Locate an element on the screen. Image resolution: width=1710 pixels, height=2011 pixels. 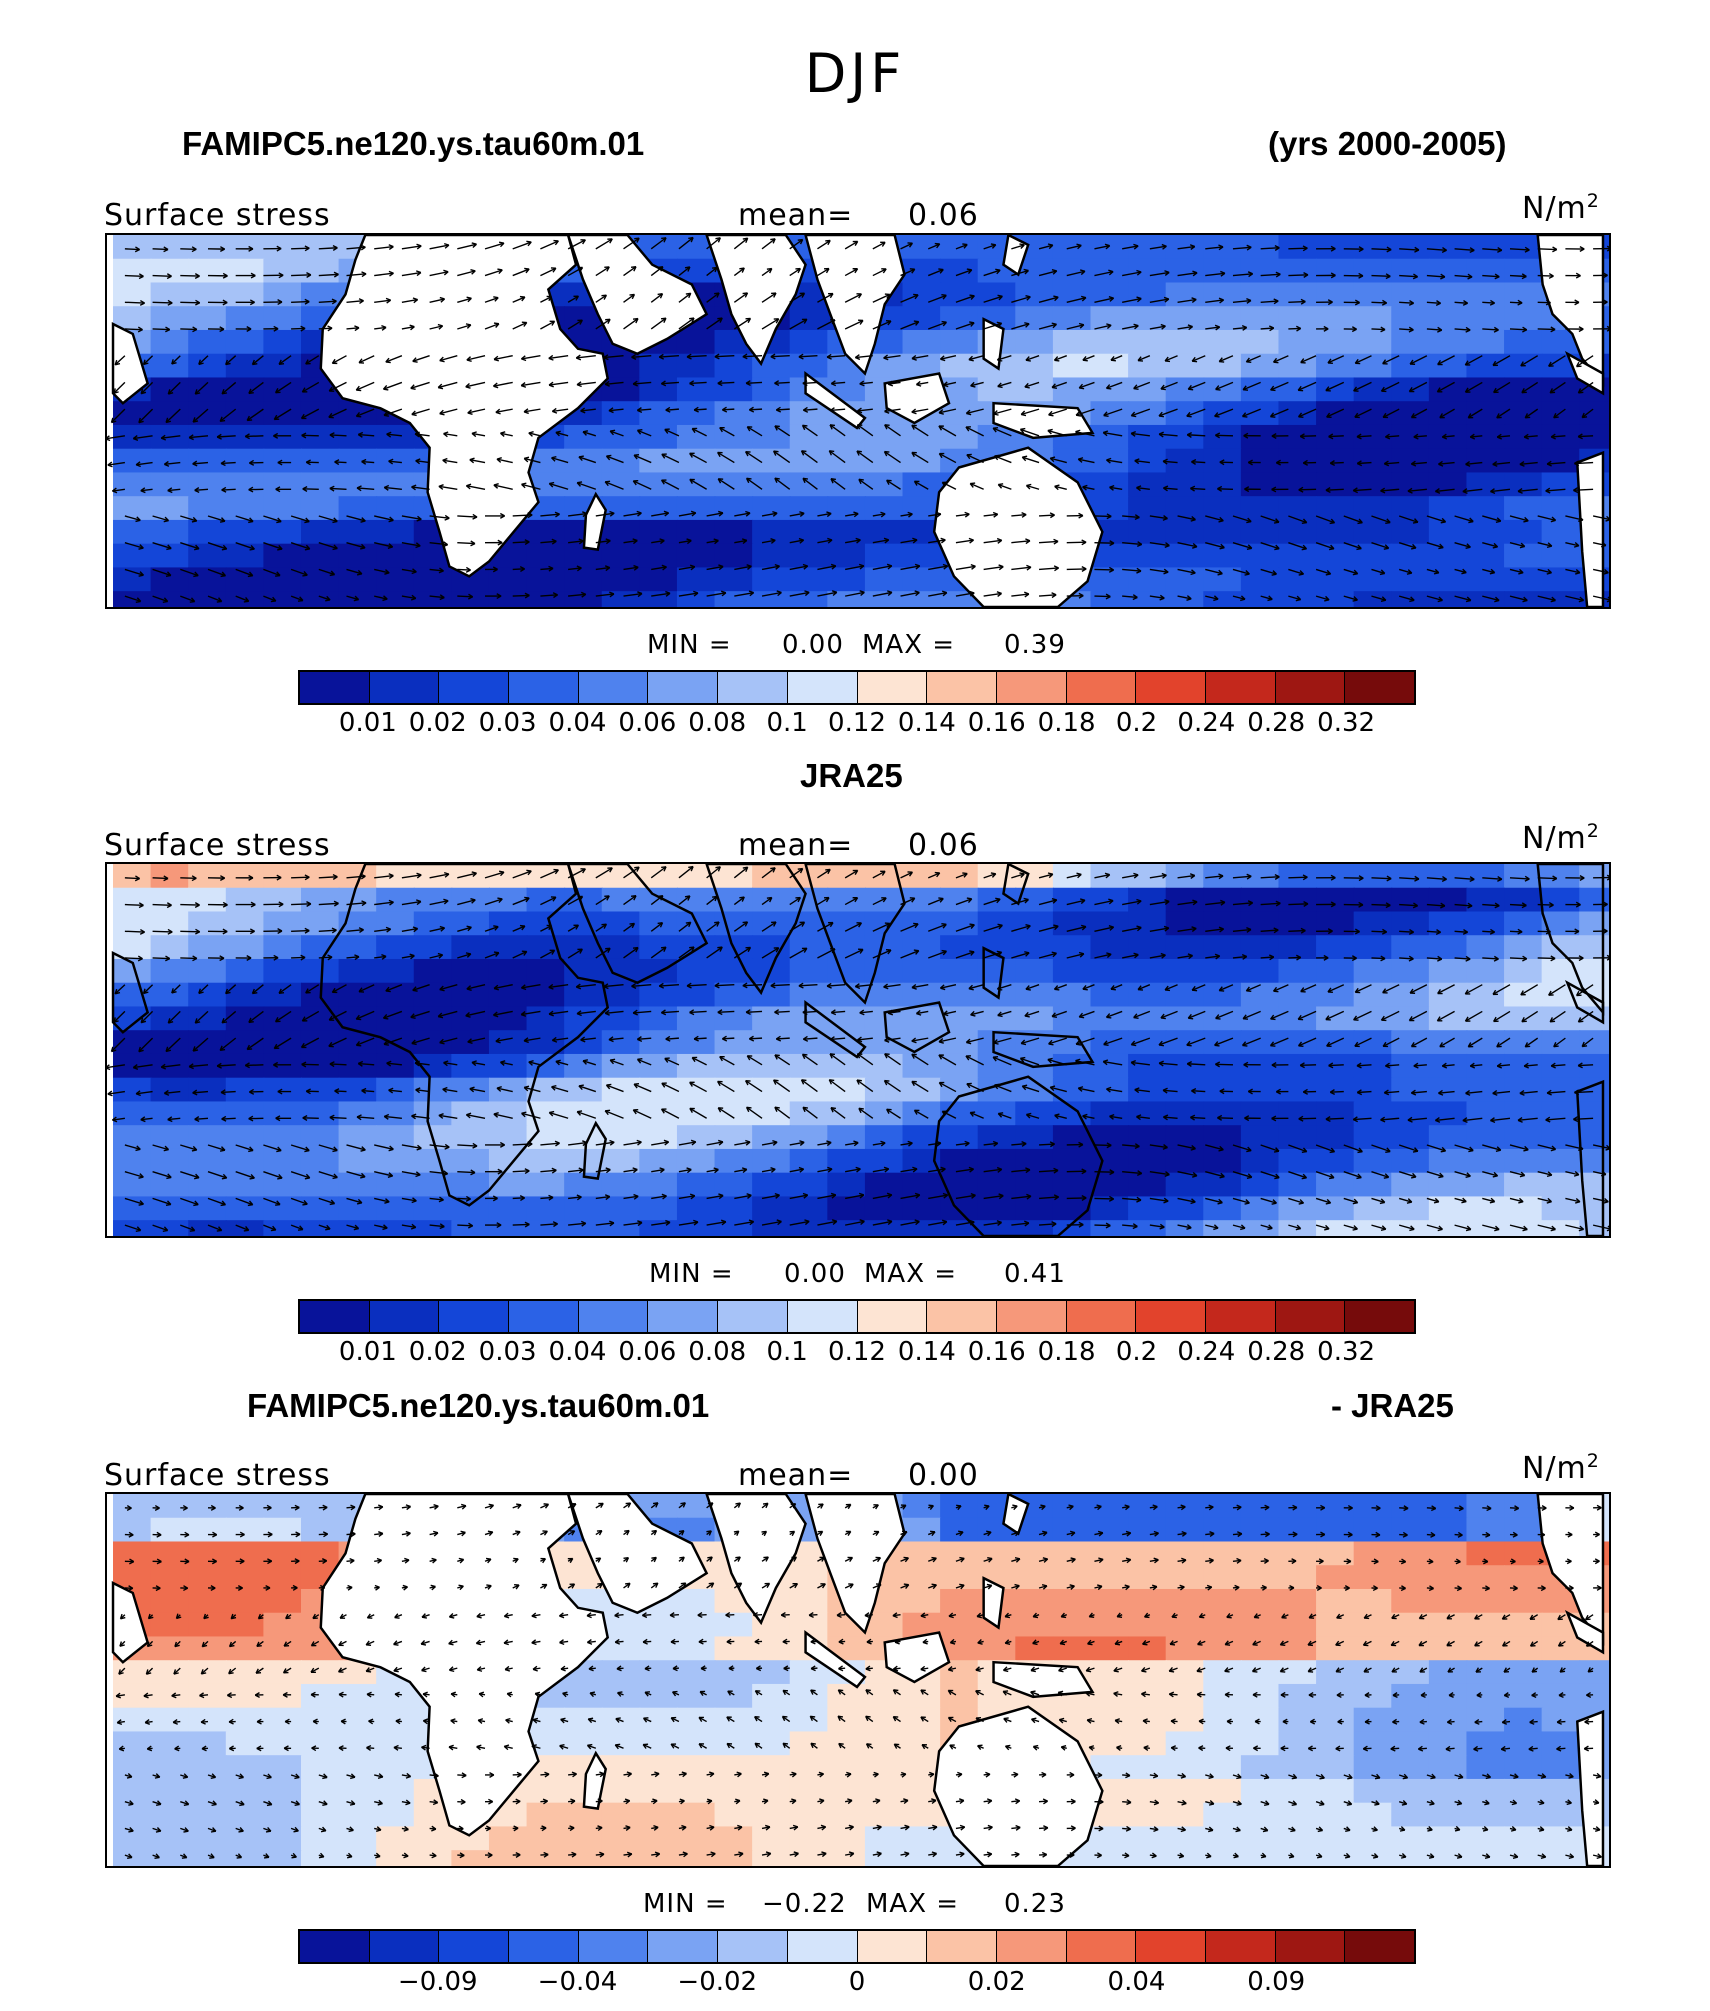
landmass-africa is located at coordinates (464, 406).